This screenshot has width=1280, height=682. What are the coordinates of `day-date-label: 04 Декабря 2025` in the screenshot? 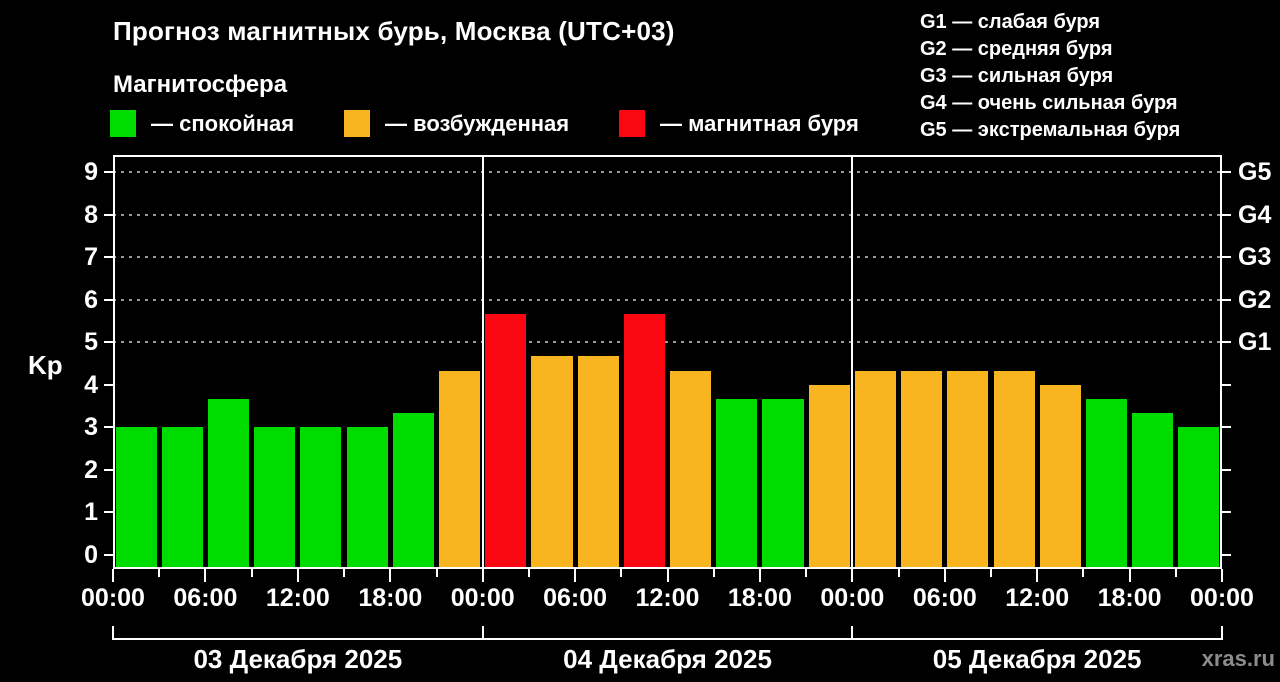 It's located at (667, 659).